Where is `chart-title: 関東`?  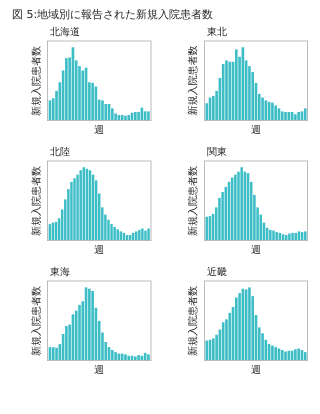 chart-title: 関東 is located at coordinates (217, 152).